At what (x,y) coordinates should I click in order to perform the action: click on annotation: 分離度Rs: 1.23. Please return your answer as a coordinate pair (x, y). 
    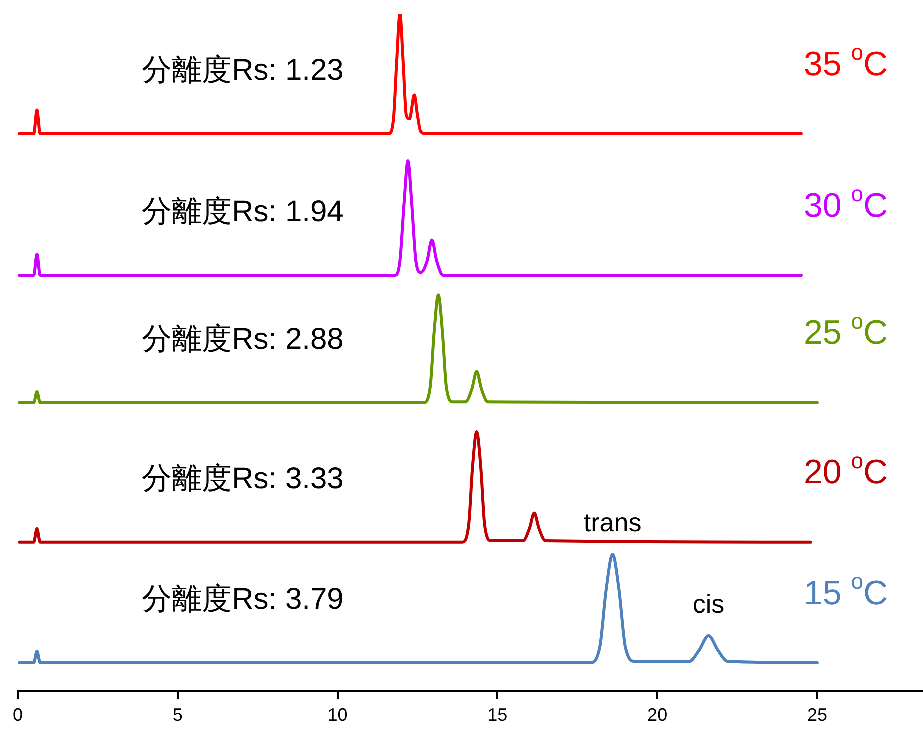
    Looking at the image, I should click on (243, 71).